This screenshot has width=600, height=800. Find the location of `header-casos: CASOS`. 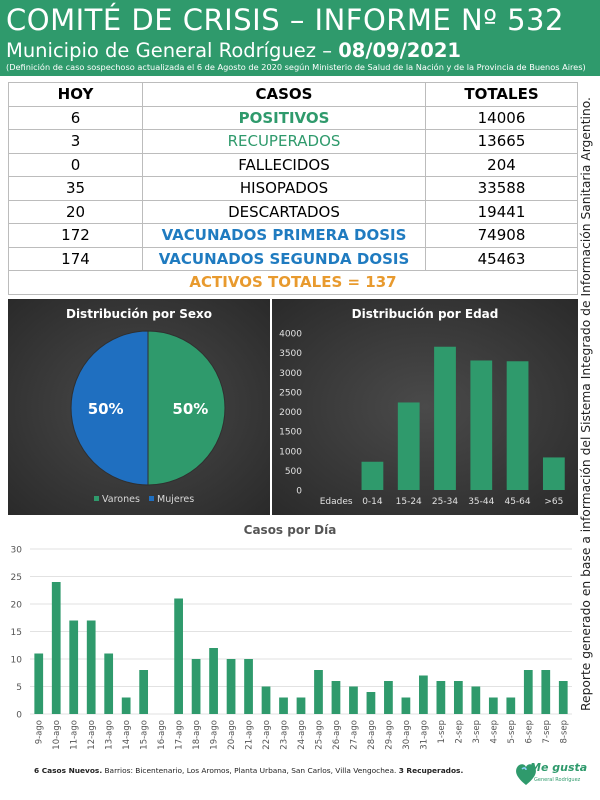

header-casos: CASOS is located at coordinates (284, 94).